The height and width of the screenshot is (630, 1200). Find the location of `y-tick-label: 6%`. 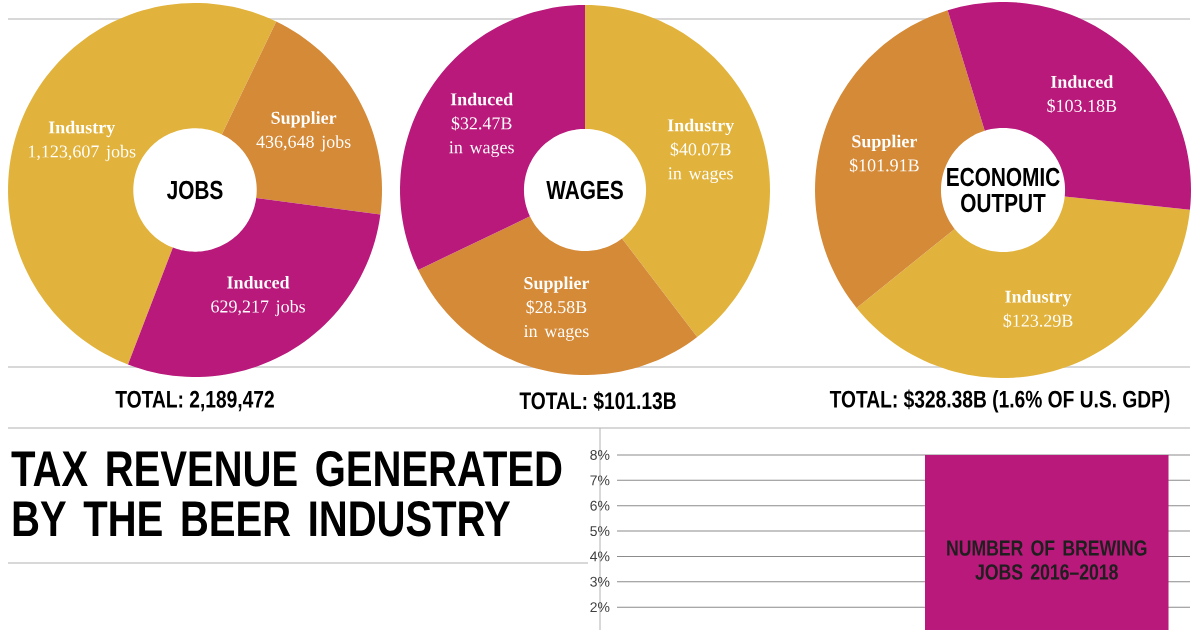

y-tick-label: 6% is located at coordinates (600, 505).